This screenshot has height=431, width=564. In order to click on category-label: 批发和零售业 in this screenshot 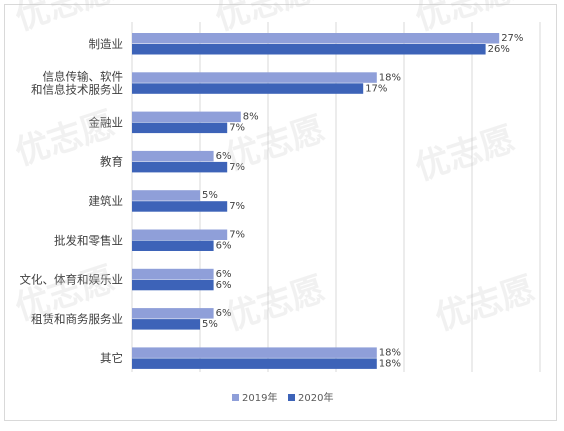, I will do `click(88, 240)`.